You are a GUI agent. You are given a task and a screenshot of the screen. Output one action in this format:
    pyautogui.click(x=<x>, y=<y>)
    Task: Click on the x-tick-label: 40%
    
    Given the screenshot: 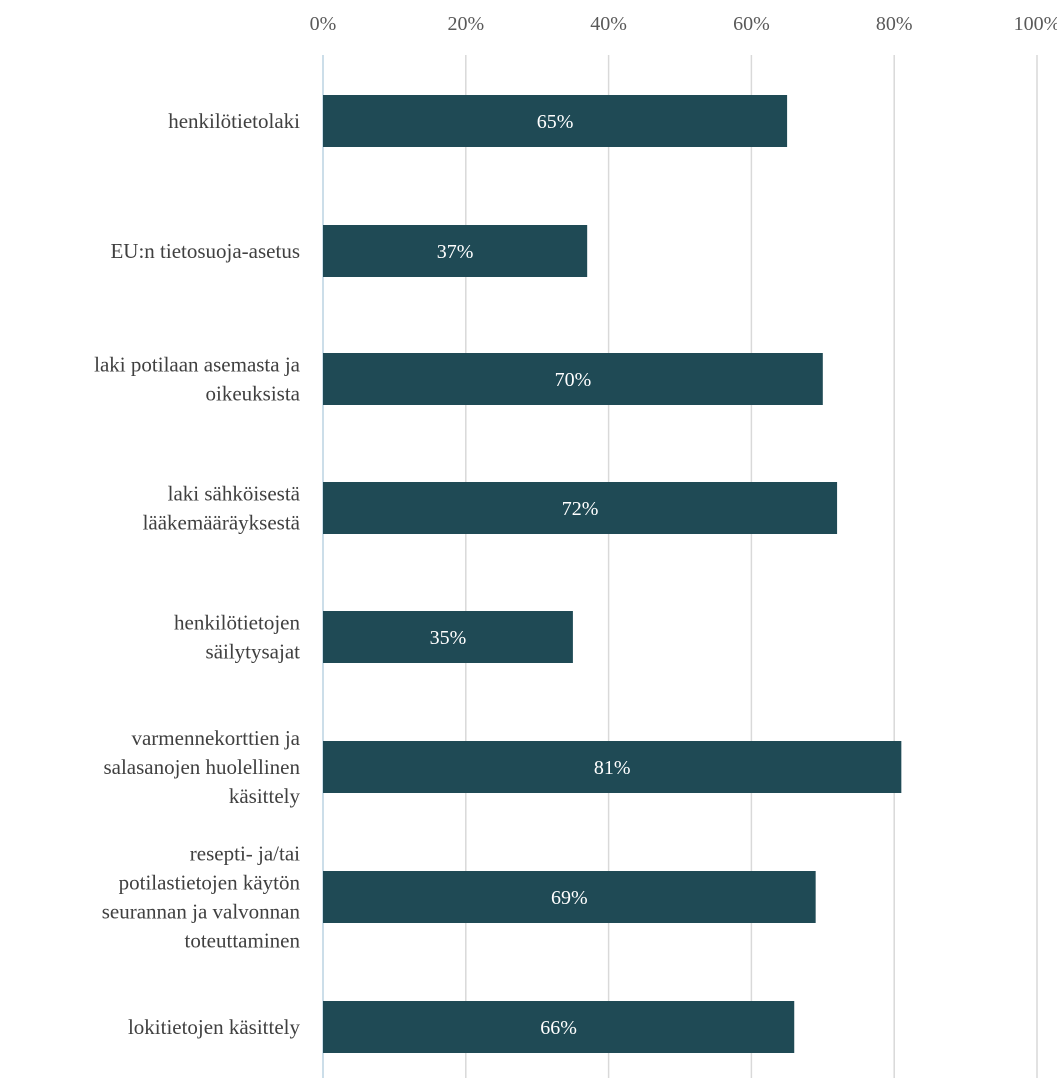 What is the action you would take?
    pyautogui.click(x=608, y=24)
    